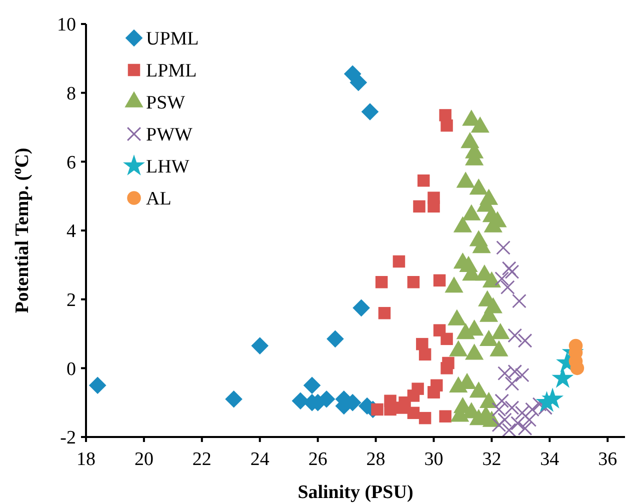  Describe the element at coordinates (168, 167) in the screenshot. I see `legend-label: LHW` at that location.